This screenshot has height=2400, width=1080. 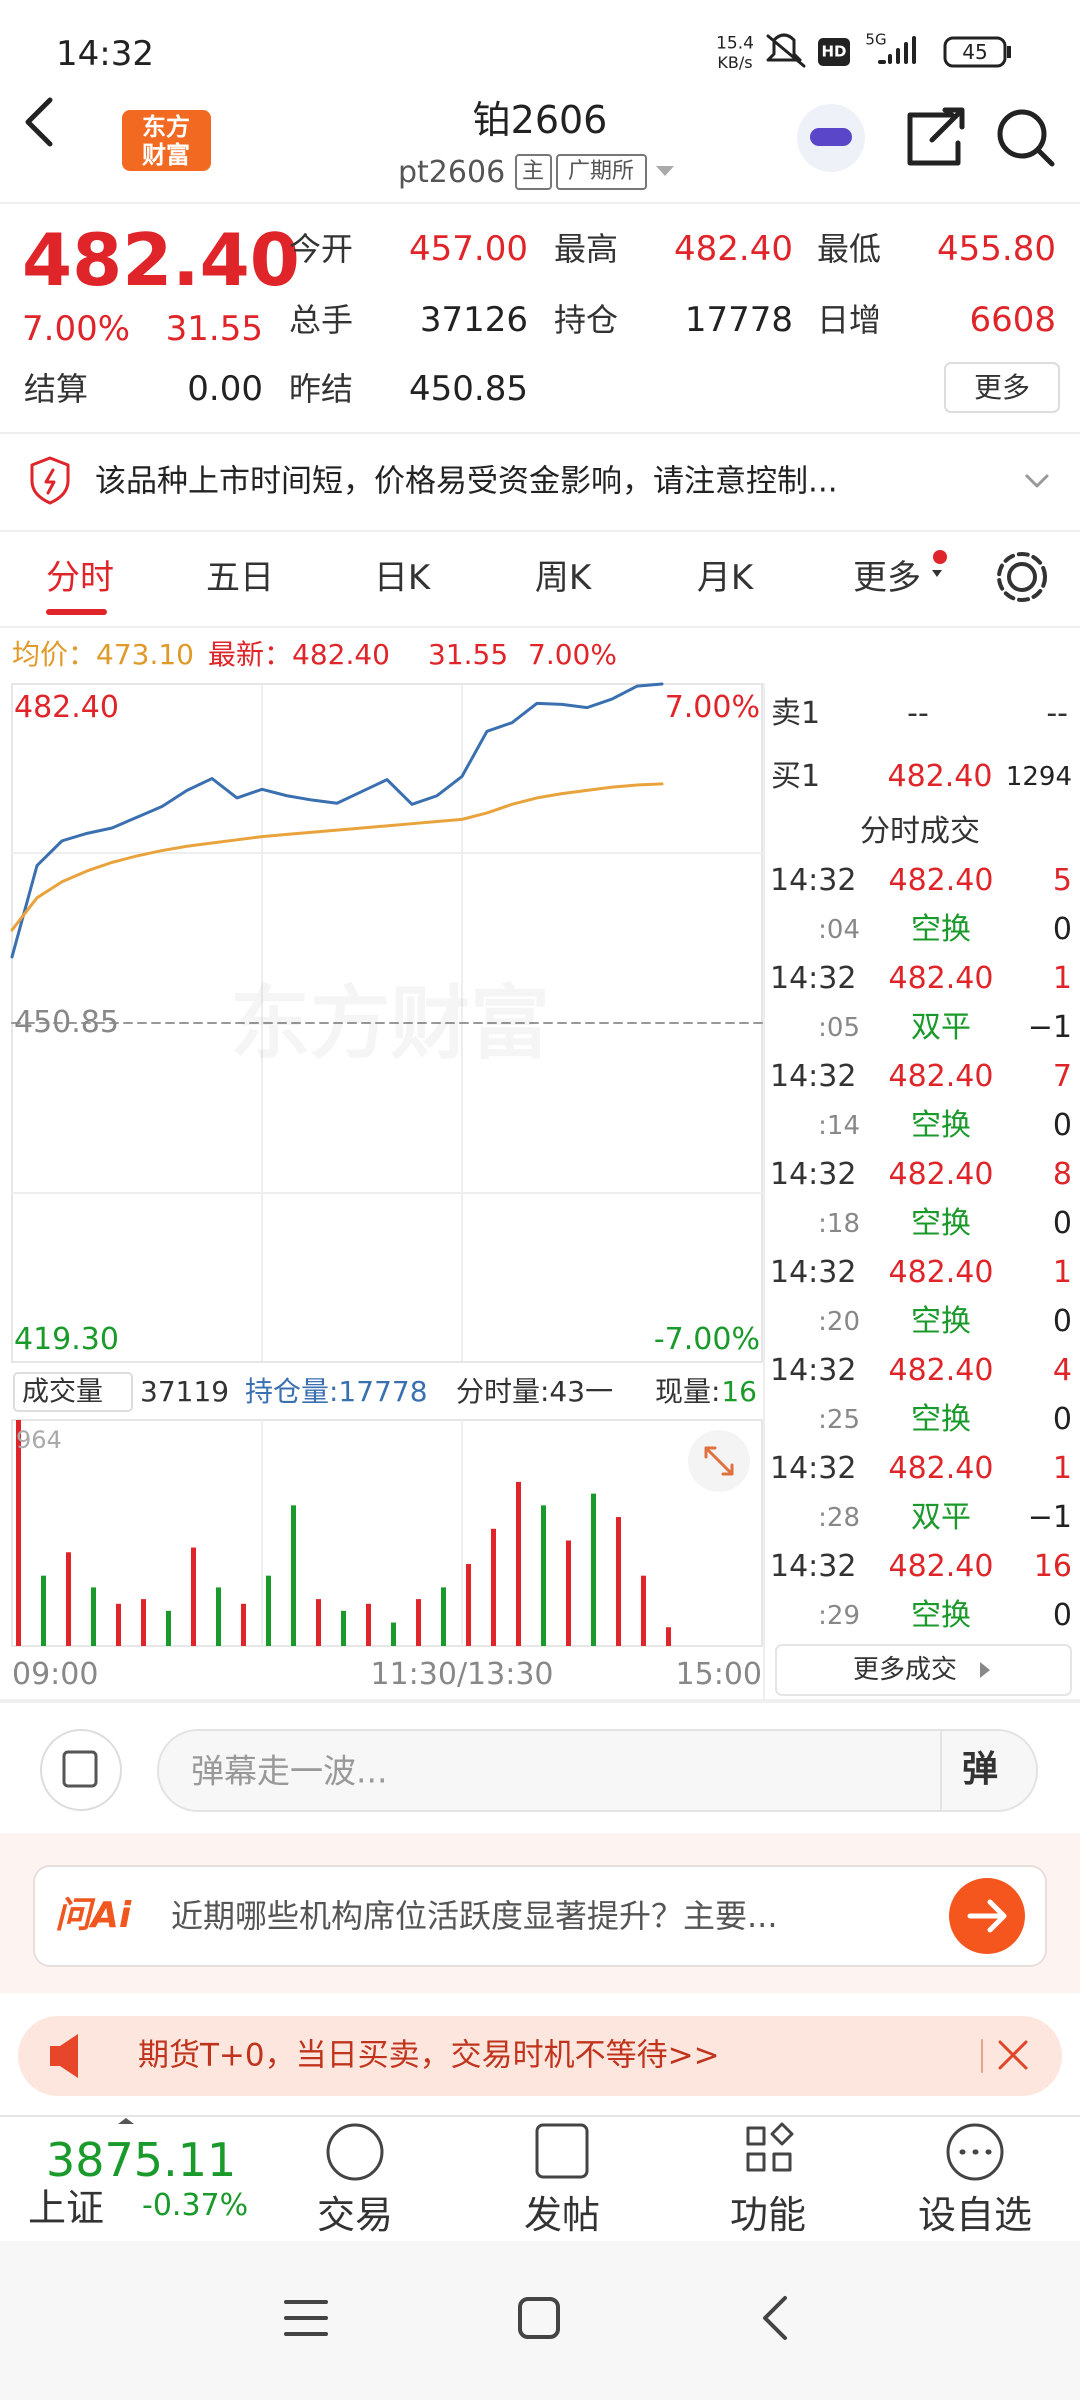 What do you see at coordinates (80, 578) in the screenshot?
I see `chart-tab: 分时` at bounding box center [80, 578].